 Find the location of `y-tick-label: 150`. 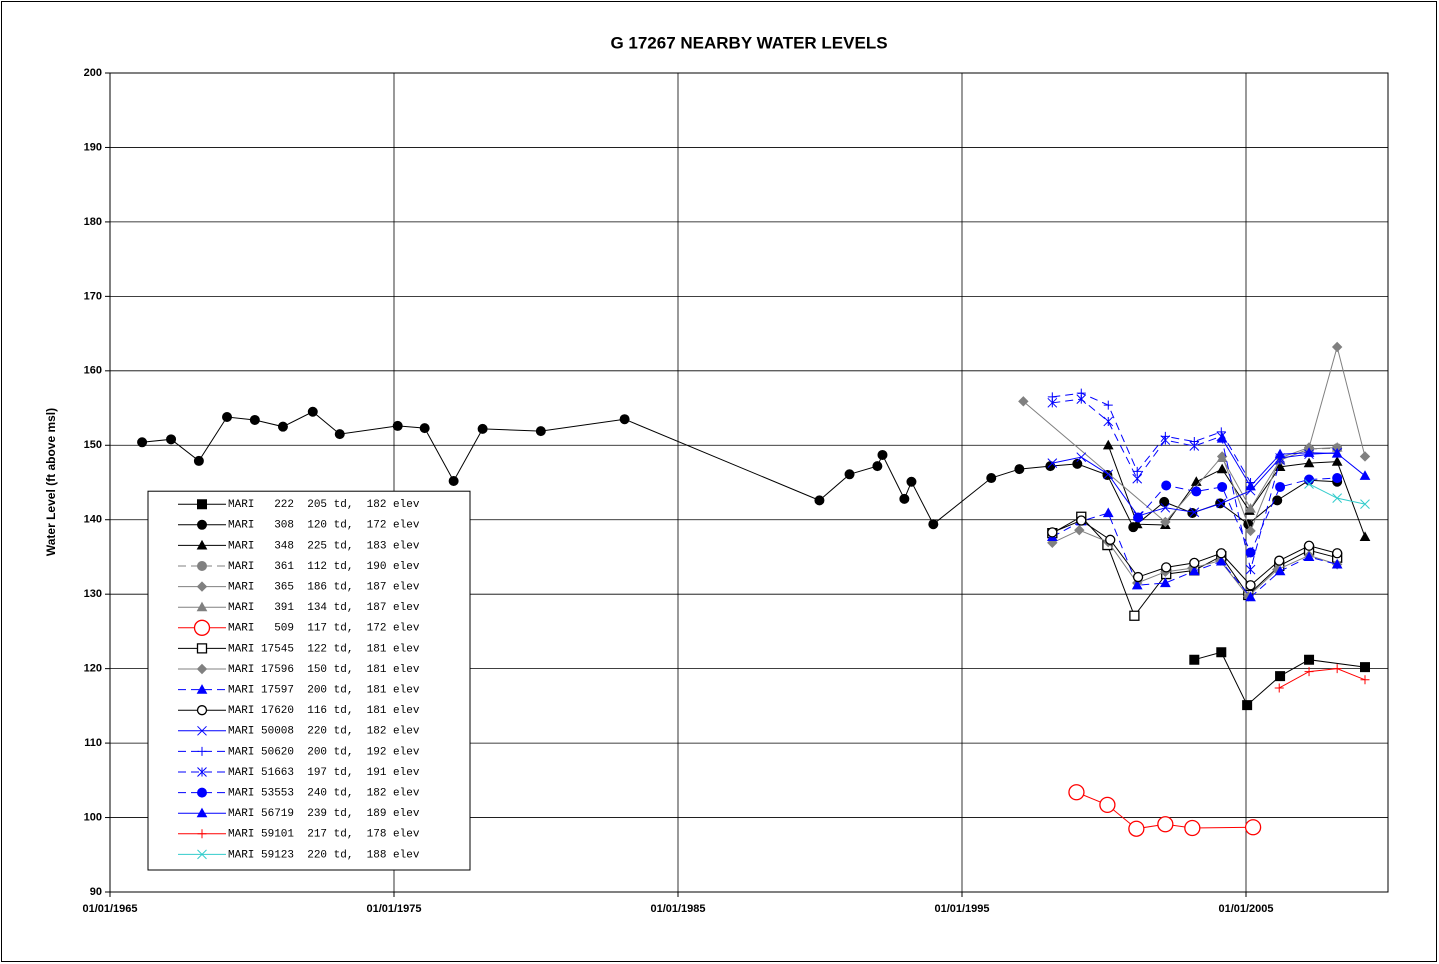

y-tick-label: 150 is located at coordinates (93, 445).